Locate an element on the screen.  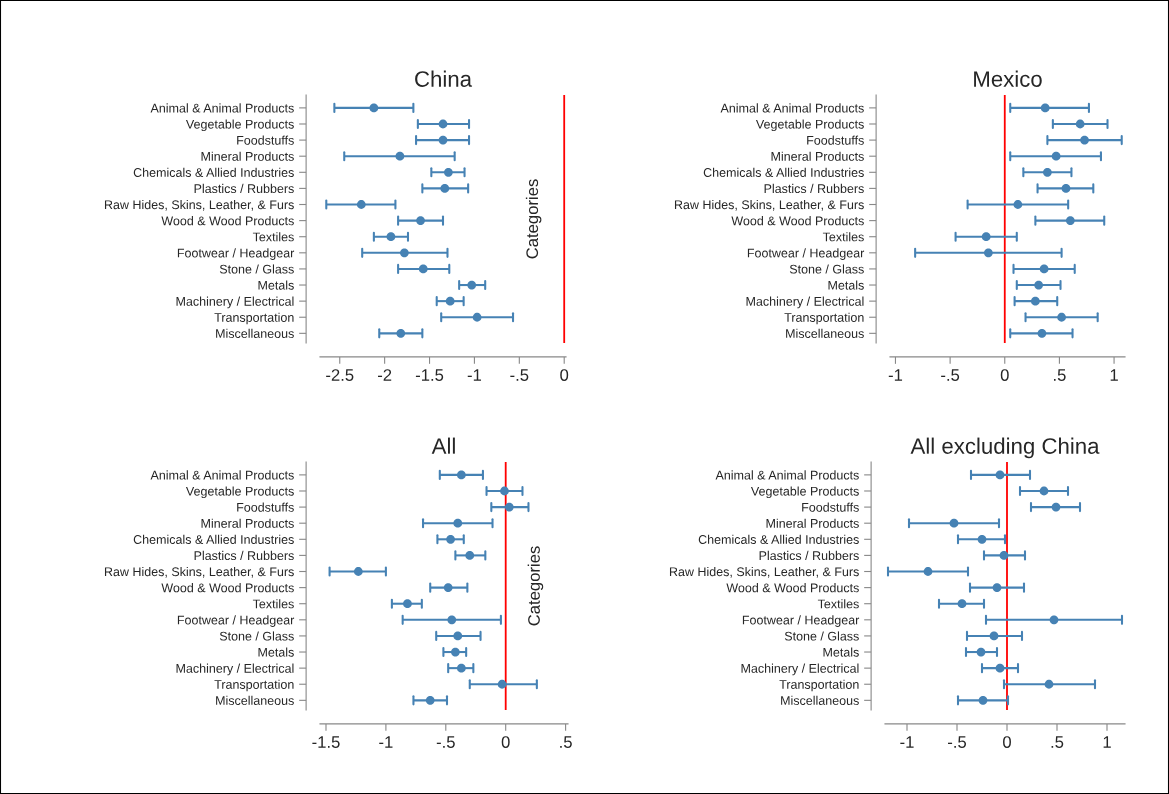
y-tick-label: Raw Hides, Skins, Leather, & Furs is located at coordinates (764, 572).